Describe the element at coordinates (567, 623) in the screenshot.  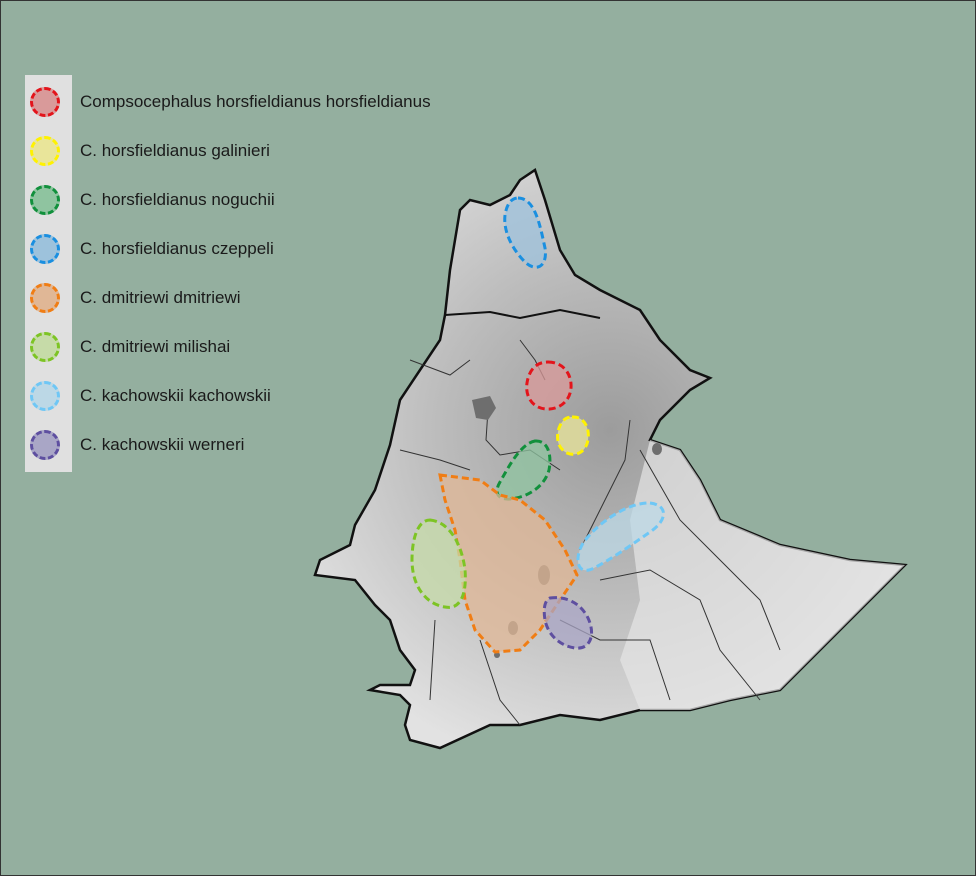
I see `range-werneri` at that location.